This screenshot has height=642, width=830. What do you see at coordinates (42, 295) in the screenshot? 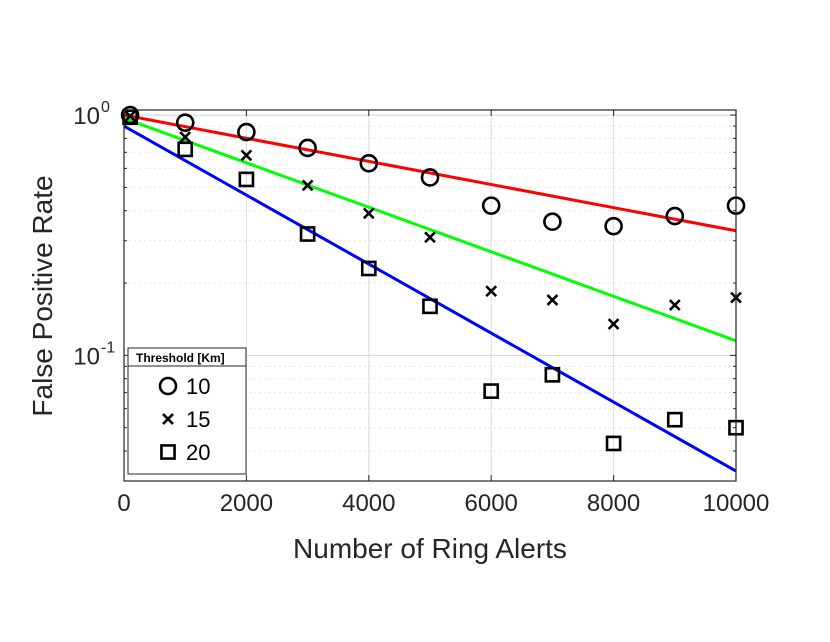
I see `y-axis-label: False Positive Rate` at bounding box center [42, 295].